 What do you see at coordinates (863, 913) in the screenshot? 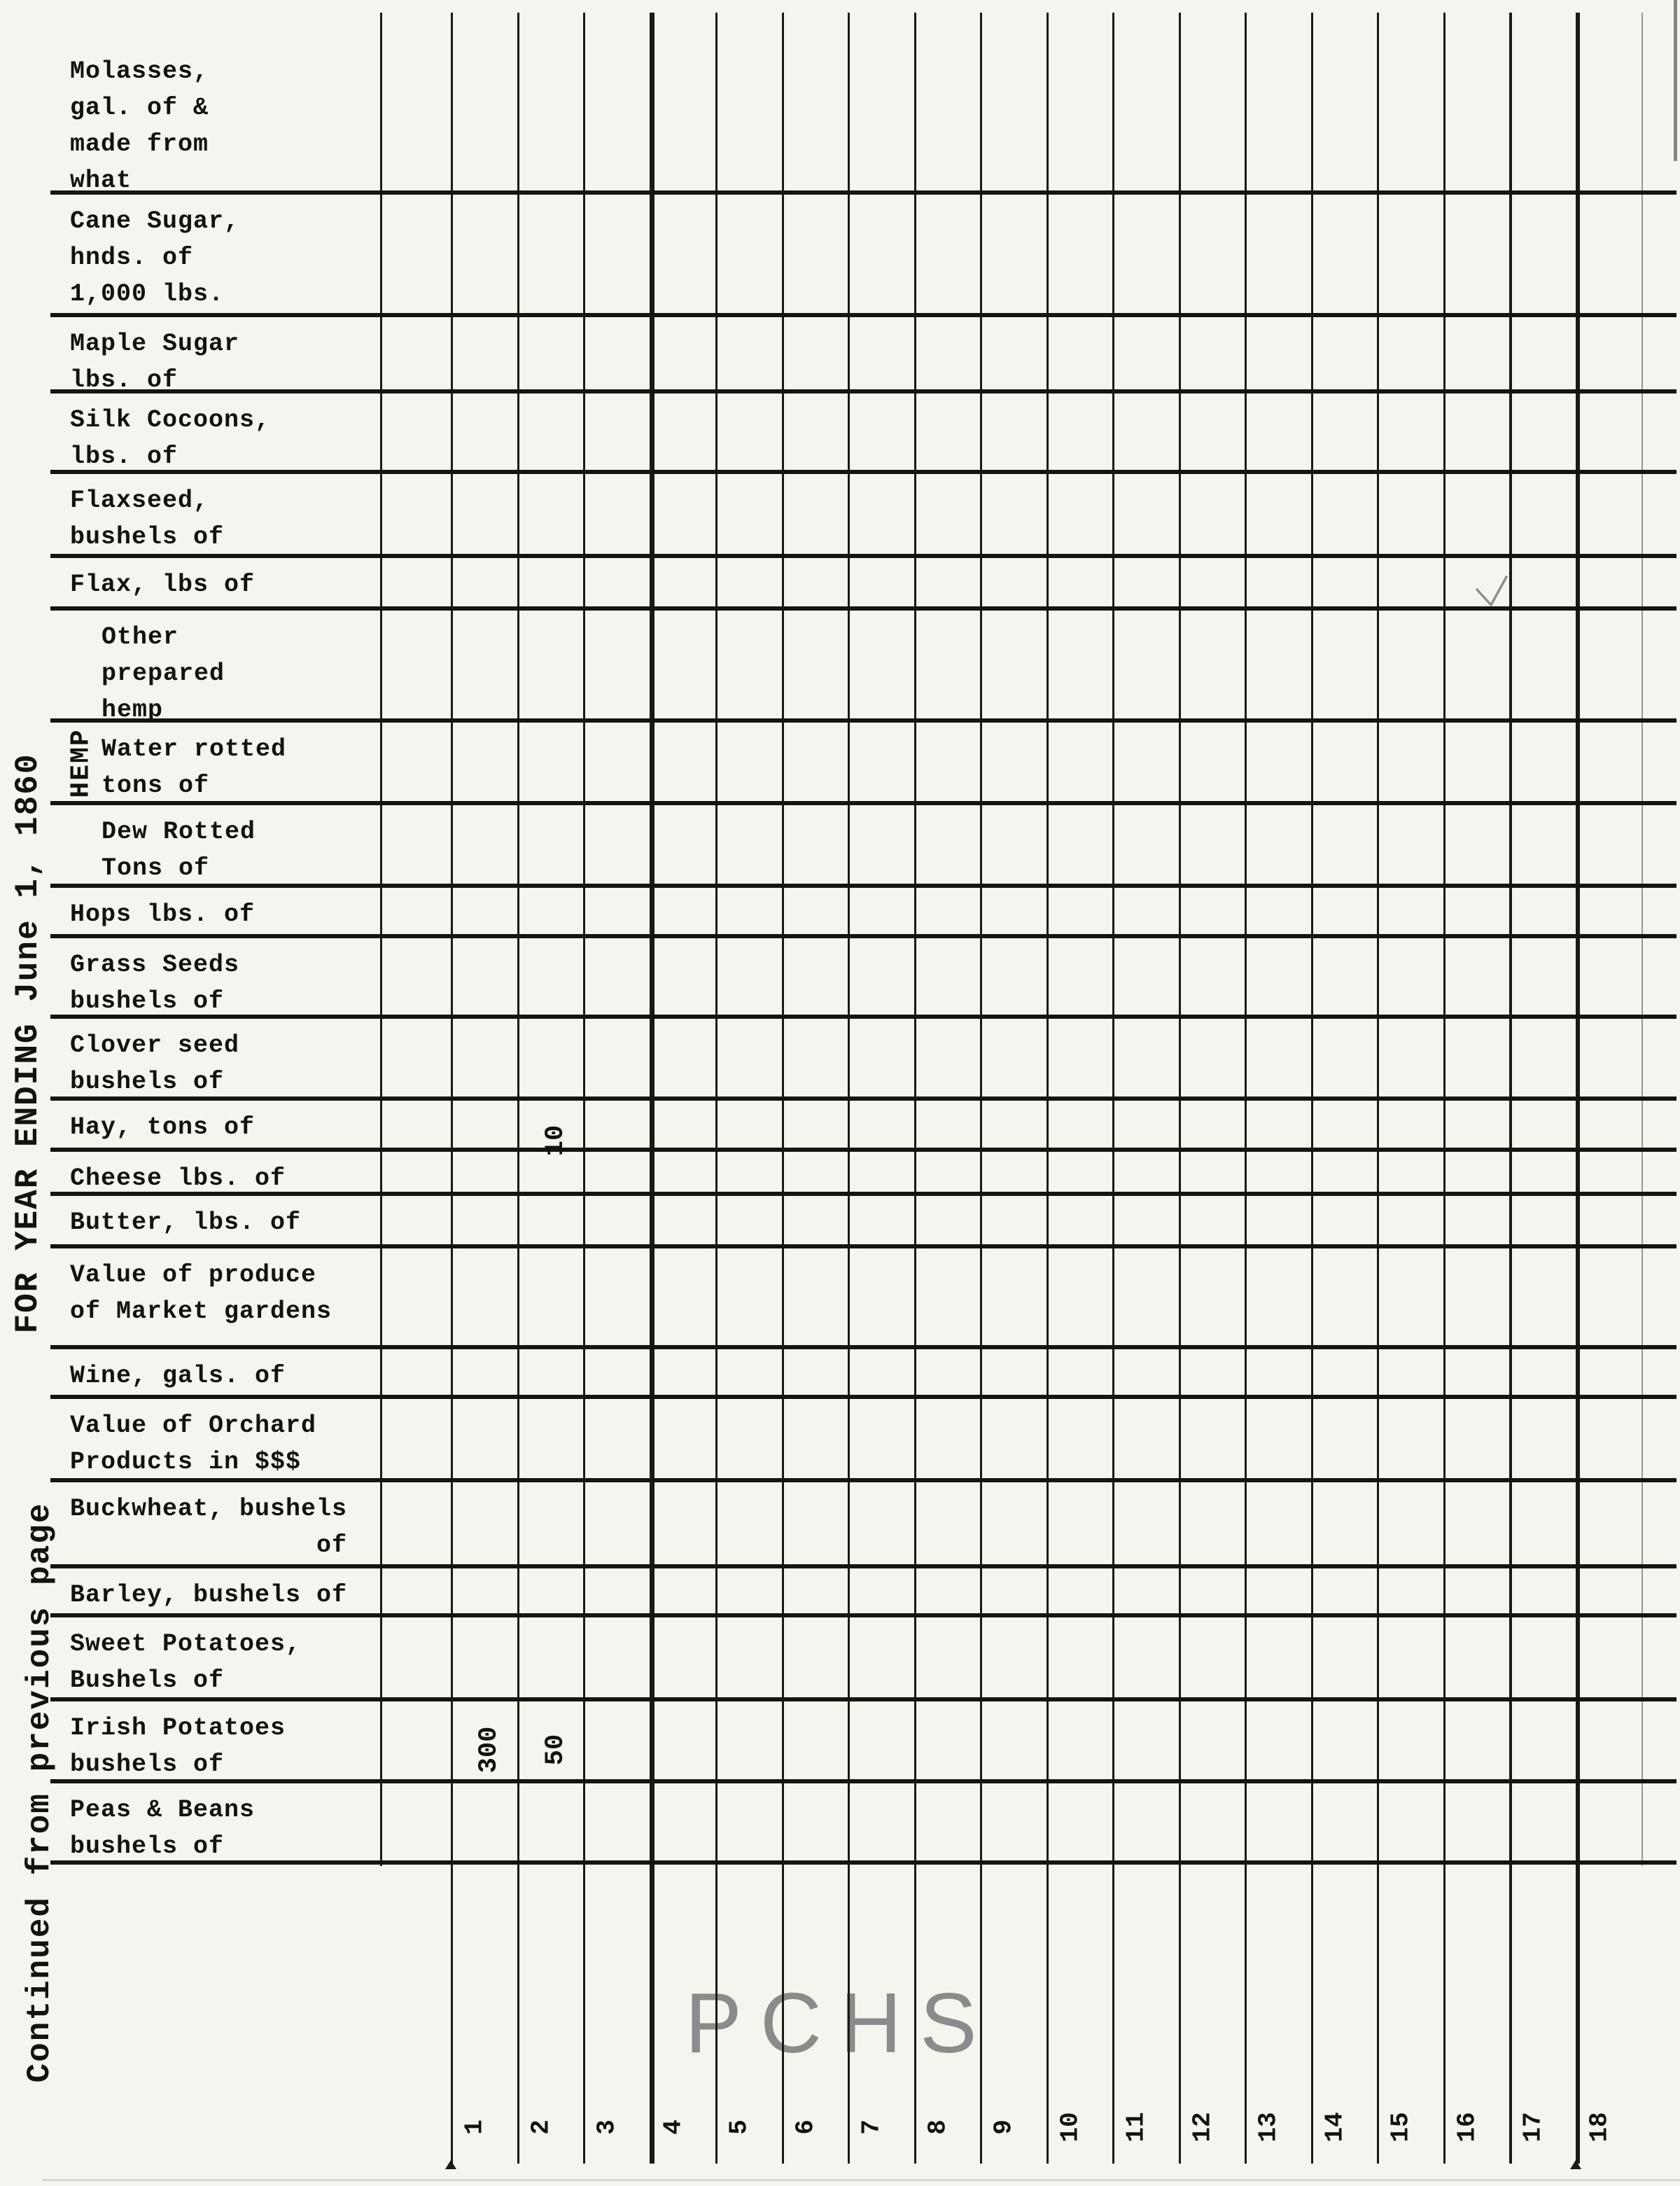
I see `table-row: Hops lbs. of` at bounding box center [863, 913].